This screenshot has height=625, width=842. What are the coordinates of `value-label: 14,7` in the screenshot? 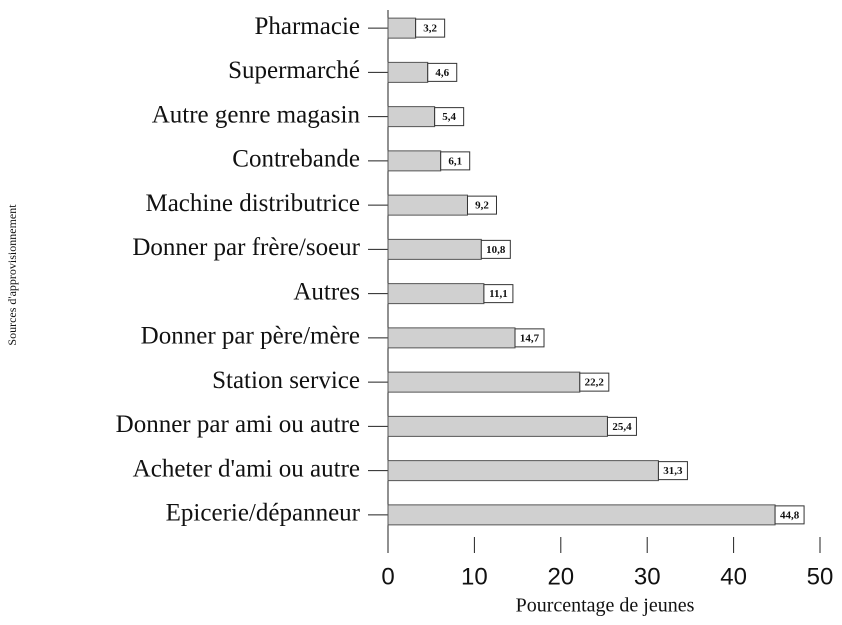 It's located at (530, 338).